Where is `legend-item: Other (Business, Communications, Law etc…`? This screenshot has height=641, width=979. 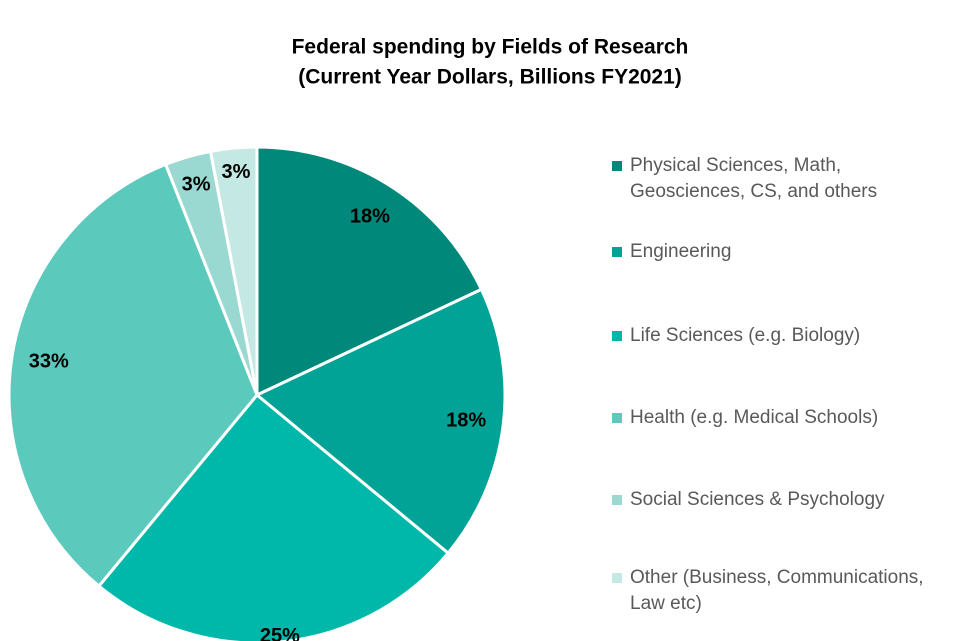
legend-item: Other (Business, Communications, Law etc… is located at coordinates (795, 591).